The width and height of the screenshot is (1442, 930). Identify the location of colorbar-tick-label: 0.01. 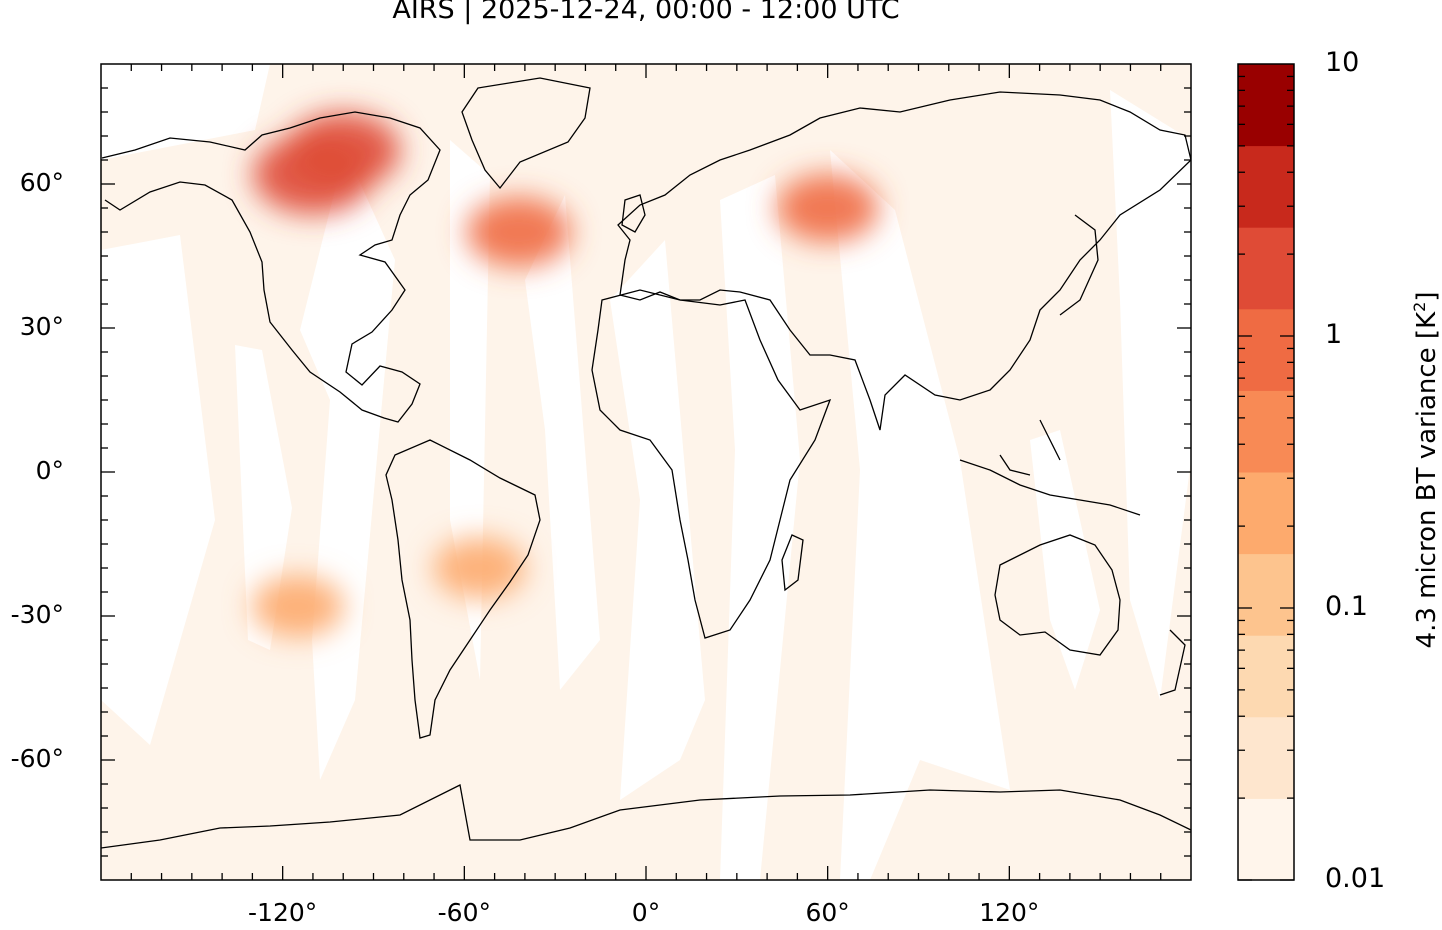
(1355, 878).